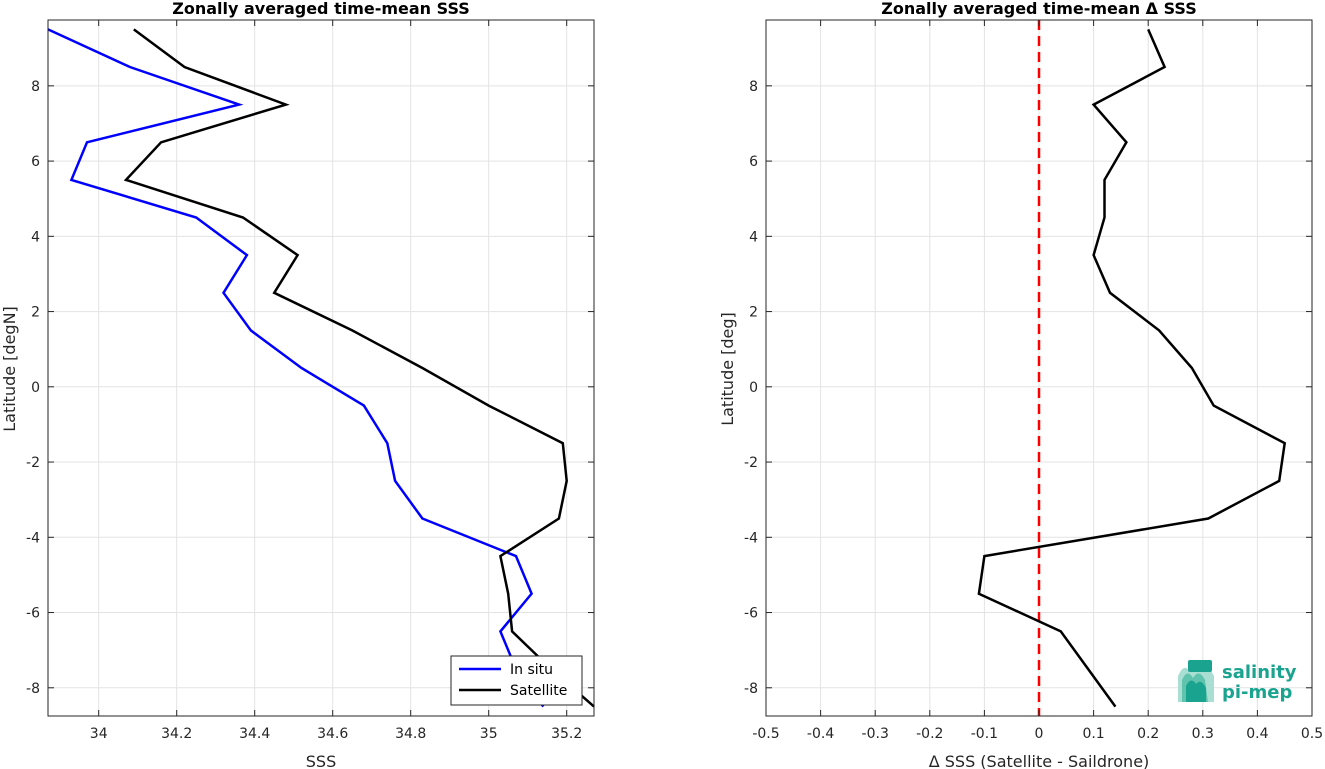 Image resolution: width=1325 pixels, height=769 pixels. Describe the element at coordinates (765, 734) in the screenshot. I see `right-x-tick-label: -0.5` at that location.